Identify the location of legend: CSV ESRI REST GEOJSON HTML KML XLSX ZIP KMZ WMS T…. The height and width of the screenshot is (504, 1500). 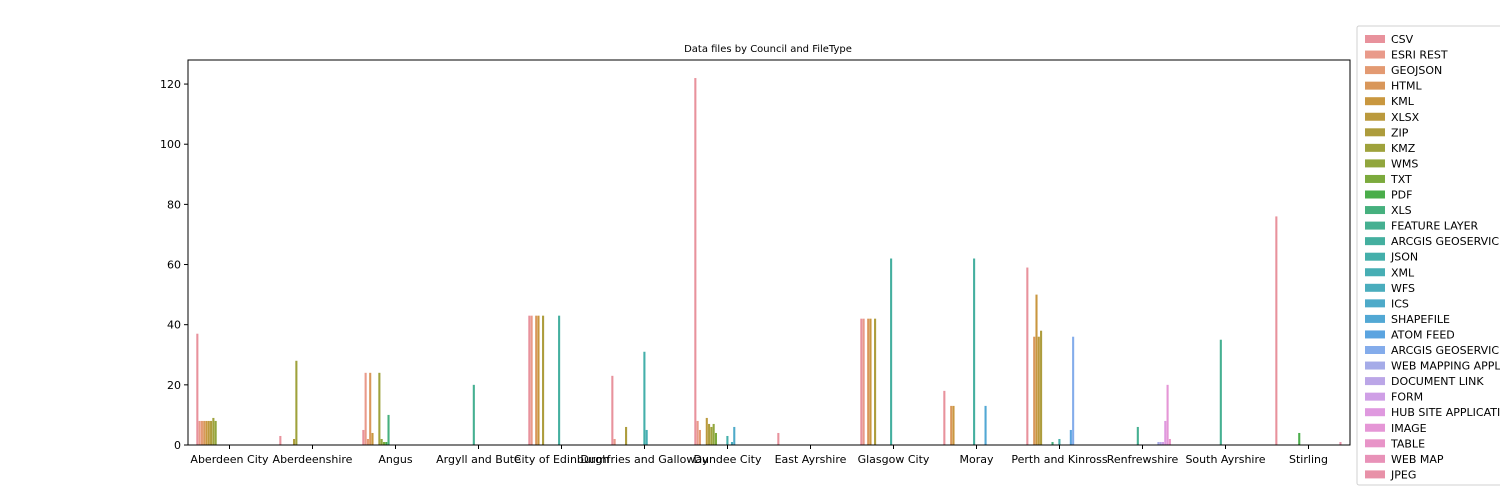
(1428, 255).